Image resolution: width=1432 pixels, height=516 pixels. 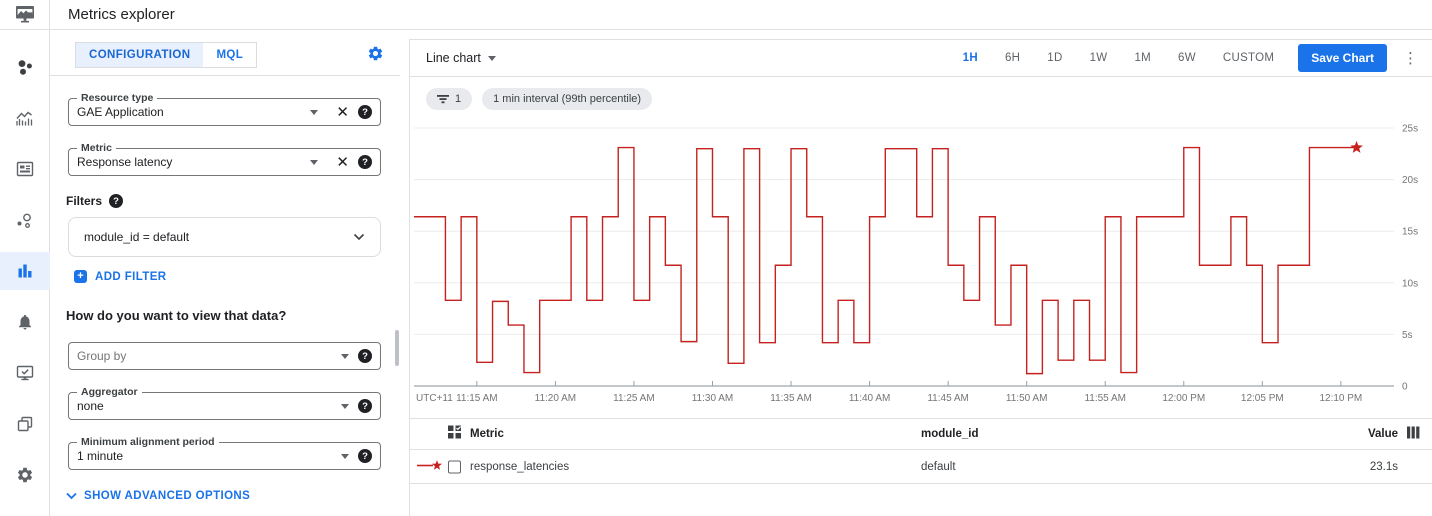 I want to click on time-range-1w: 1W, so click(x=1098, y=58).